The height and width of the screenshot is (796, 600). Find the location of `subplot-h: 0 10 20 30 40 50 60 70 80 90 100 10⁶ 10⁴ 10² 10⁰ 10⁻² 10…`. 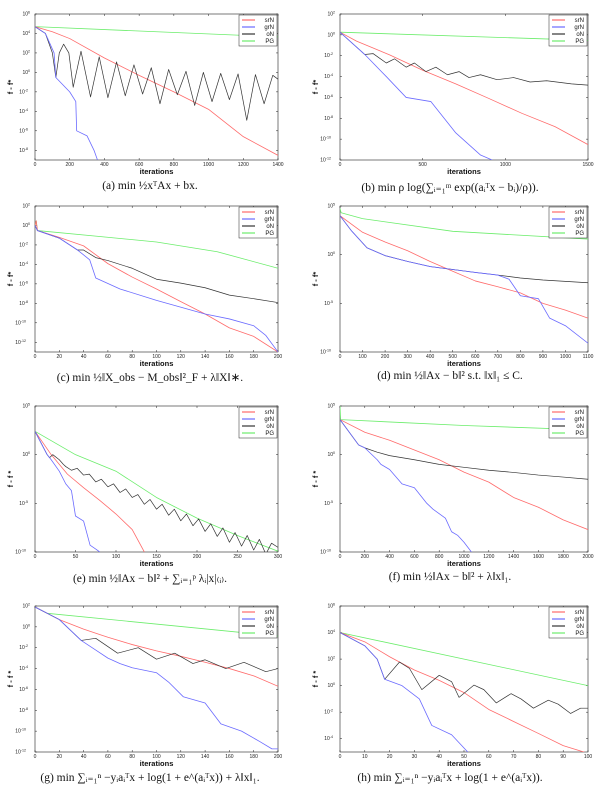

subplot-h: 0 10 20 30 40 50 60 70 80 90 100 10⁶ 10⁴ 10² 10⁰ 10⁻² 10… is located at coordinates (450, 697).